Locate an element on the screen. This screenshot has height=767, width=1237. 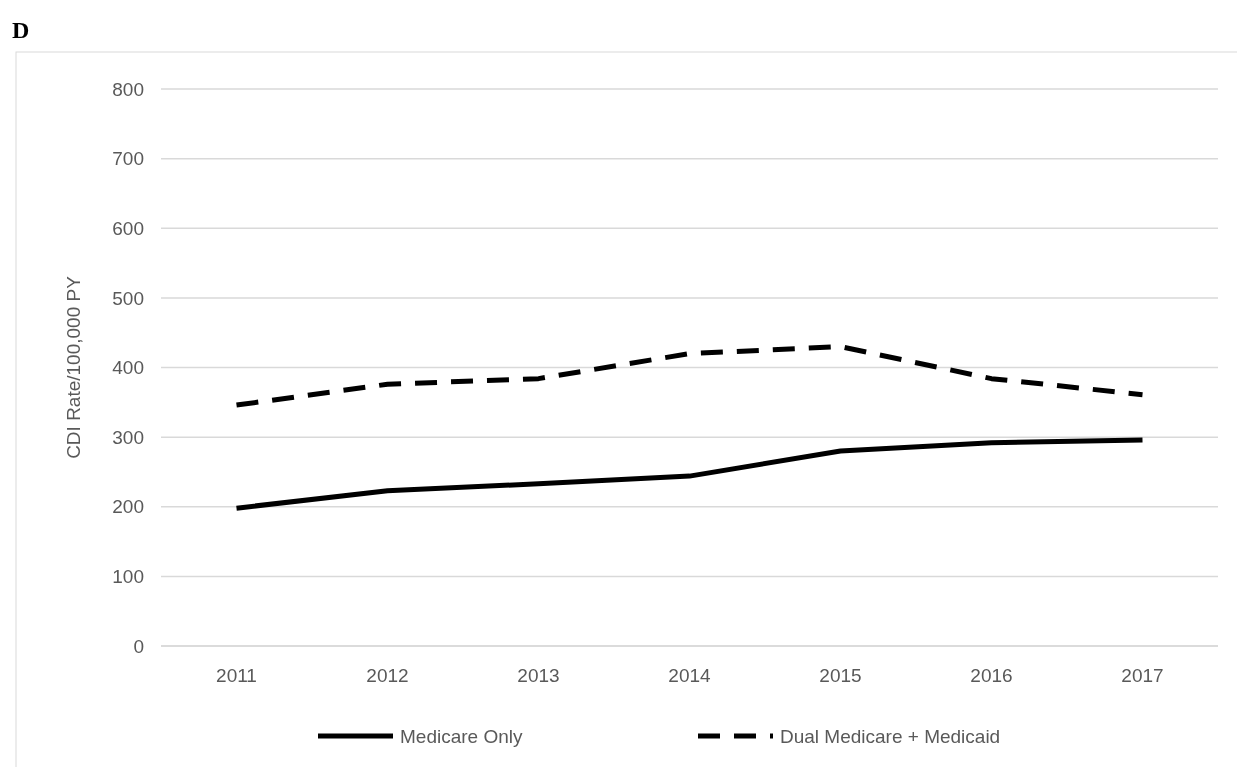
x-tick-label: 2012 is located at coordinates (387, 675).